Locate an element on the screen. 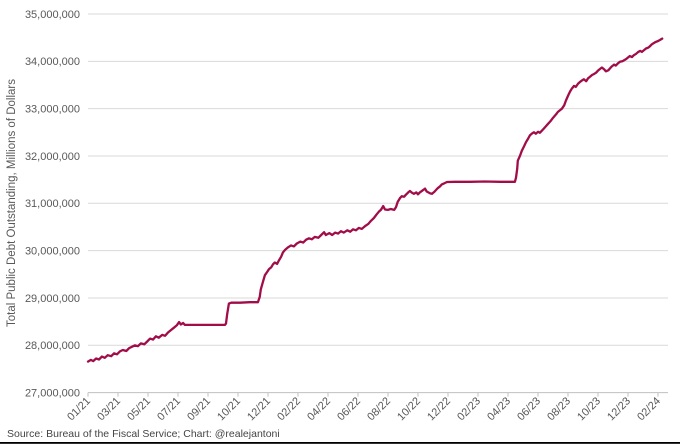 The image size is (680, 448). y-tick-label: 31,000,000 is located at coordinates (52, 204).